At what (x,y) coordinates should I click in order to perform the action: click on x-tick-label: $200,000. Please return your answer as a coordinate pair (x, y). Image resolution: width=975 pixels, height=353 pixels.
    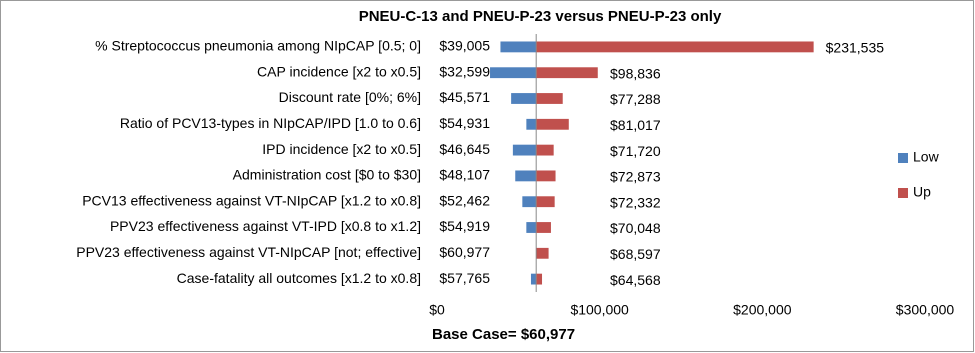
    Looking at the image, I should click on (762, 310).